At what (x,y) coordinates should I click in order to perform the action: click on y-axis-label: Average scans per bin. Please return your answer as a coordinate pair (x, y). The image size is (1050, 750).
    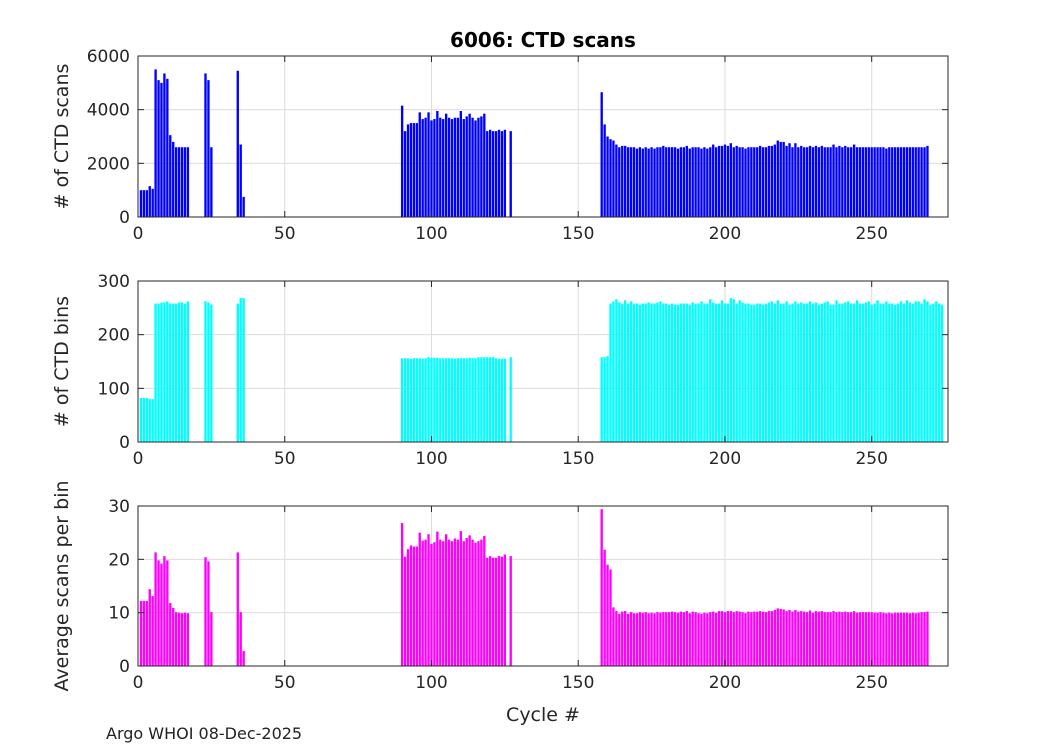
    Looking at the image, I should click on (62, 585).